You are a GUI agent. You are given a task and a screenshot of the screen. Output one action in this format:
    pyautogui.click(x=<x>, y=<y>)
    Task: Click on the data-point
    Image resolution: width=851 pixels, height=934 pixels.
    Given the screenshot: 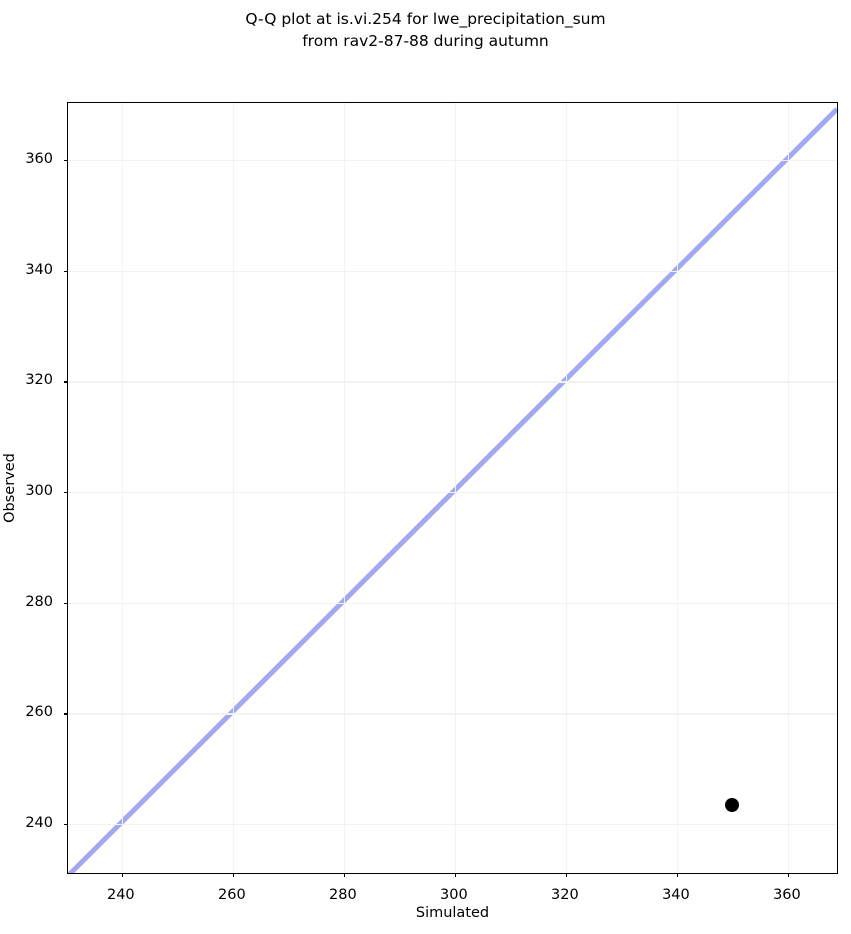 What is the action you would take?
    pyautogui.click(x=732, y=804)
    